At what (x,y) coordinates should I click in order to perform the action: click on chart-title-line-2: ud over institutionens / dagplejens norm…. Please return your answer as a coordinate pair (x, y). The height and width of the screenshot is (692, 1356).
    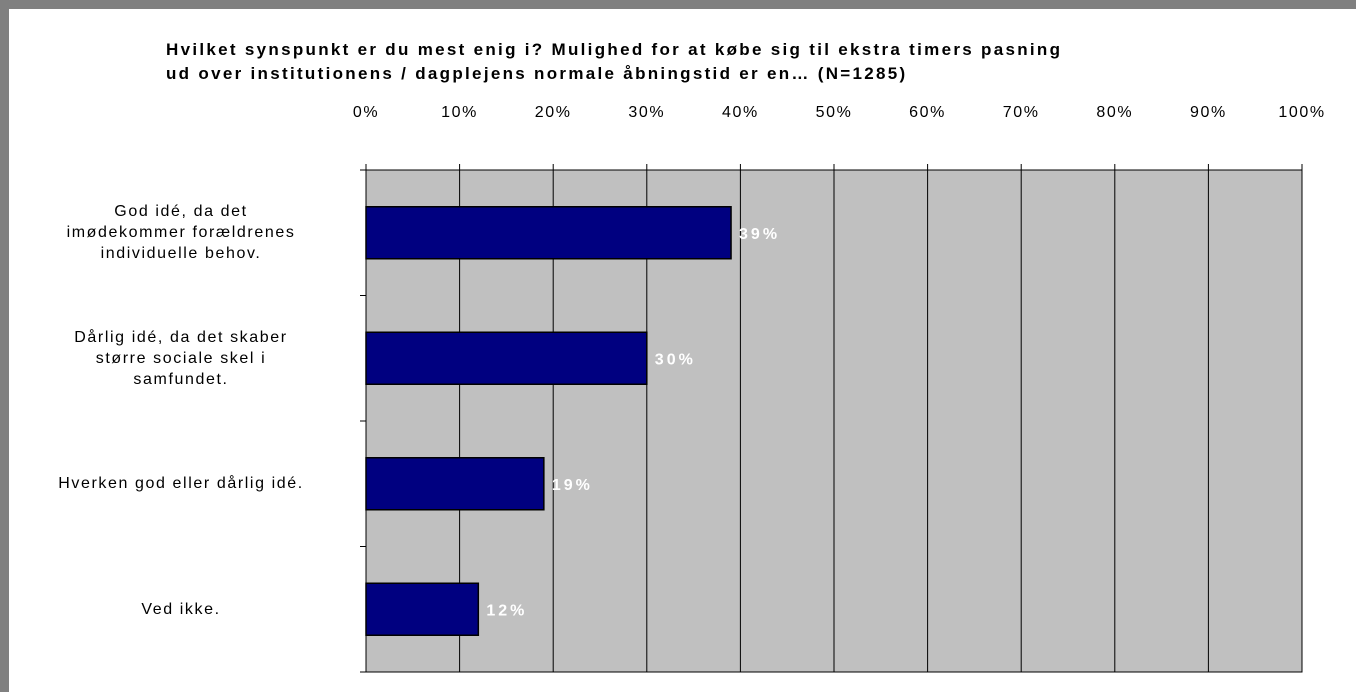
    Looking at the image, I should click on (537, 73).